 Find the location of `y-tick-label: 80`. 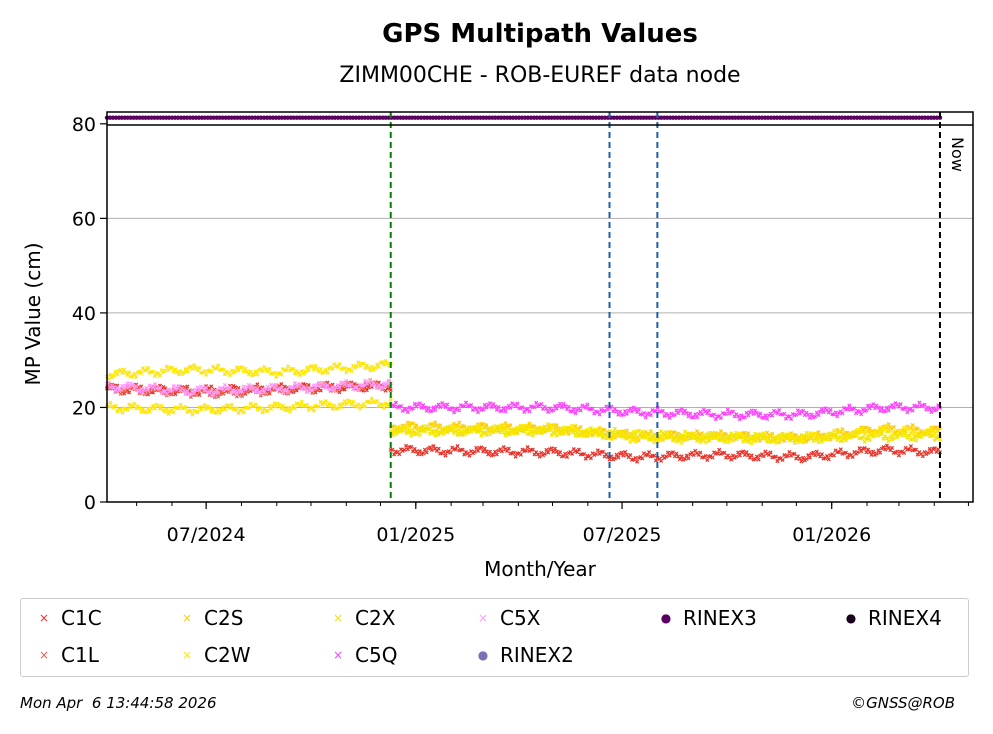

y-tick-label: 80 is located at coordinates (84, 125).